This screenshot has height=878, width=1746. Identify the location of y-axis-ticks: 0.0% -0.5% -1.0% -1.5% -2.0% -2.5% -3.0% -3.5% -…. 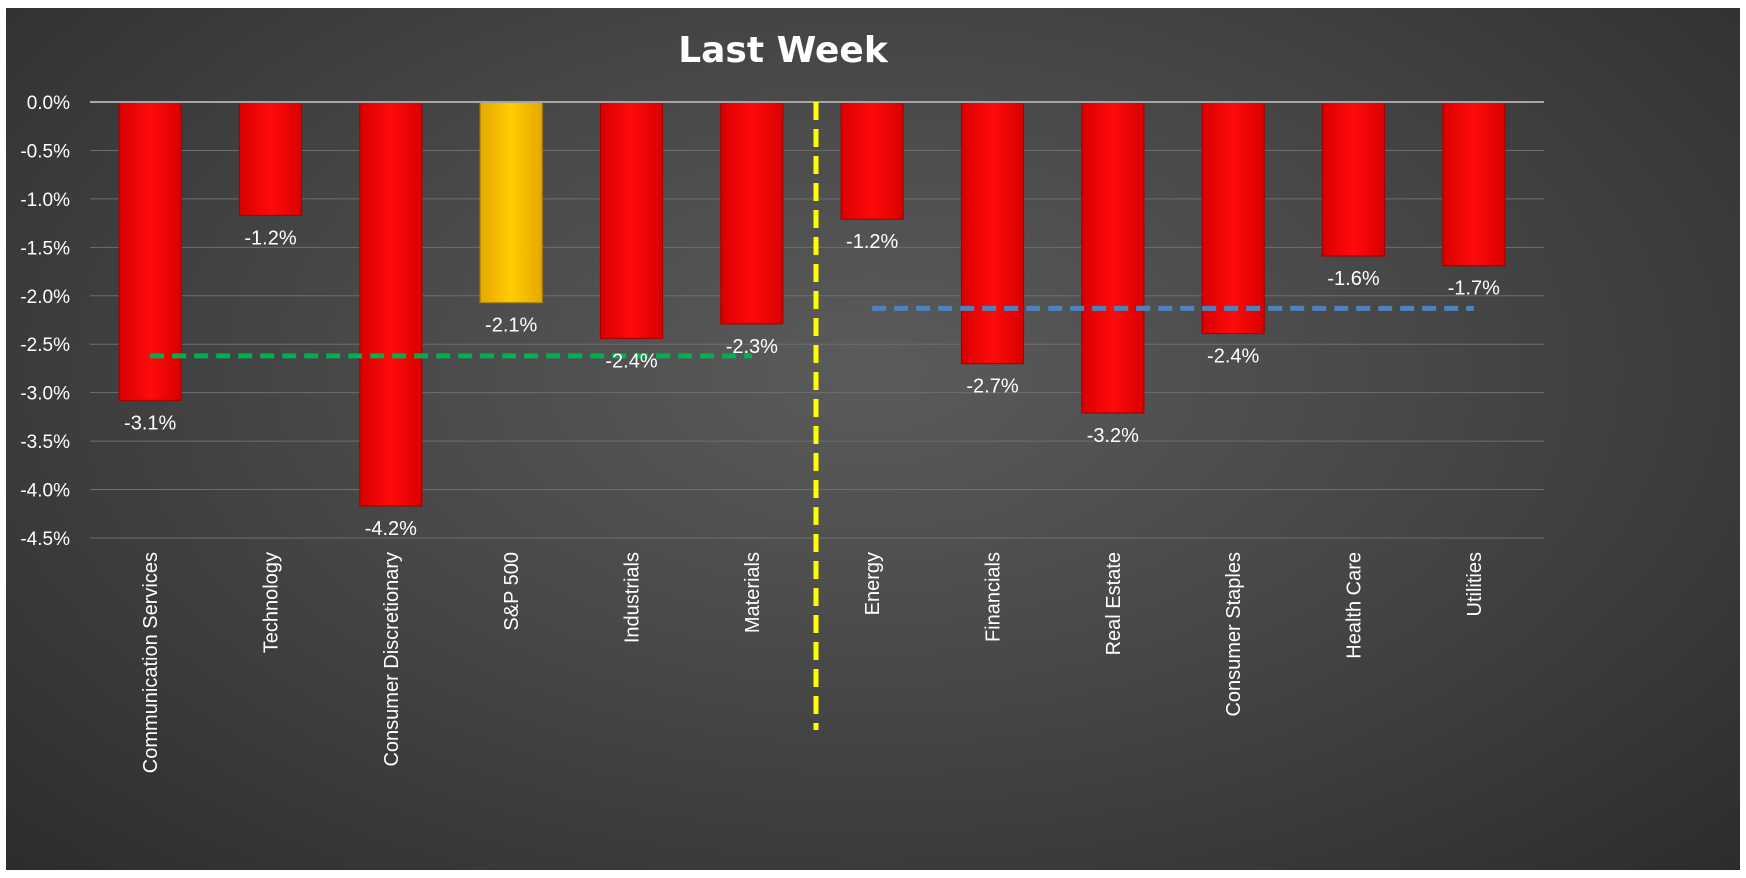
(45, 321).